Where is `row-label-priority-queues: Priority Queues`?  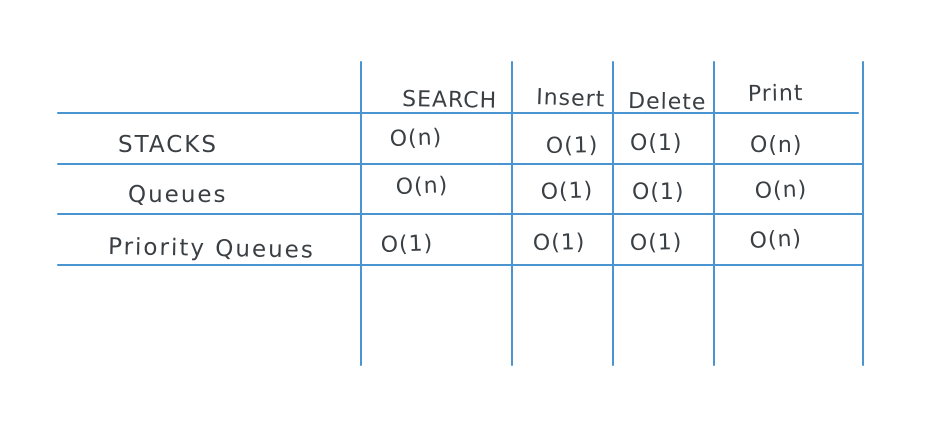 row-label-priority-queues: Priority Queues is located at coordinates (211, 249).